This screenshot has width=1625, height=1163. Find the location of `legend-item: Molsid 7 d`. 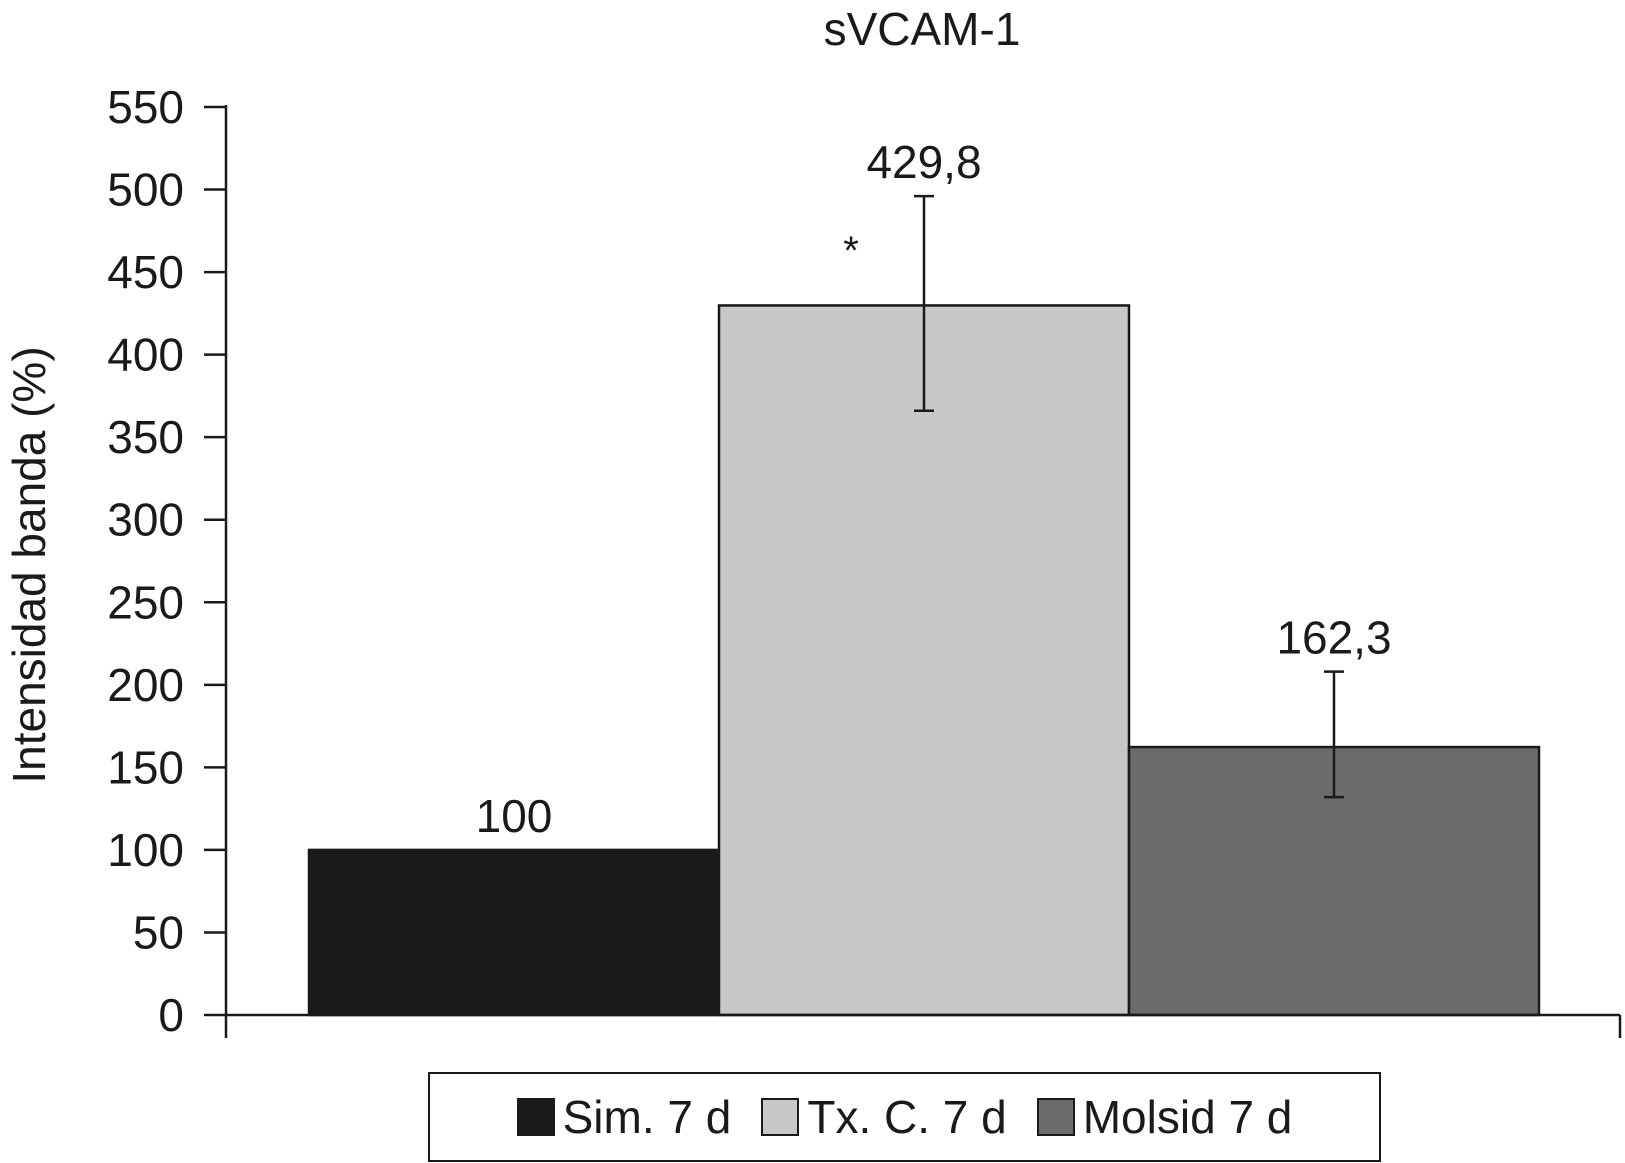

legend-item: Molsid 7 d is located at coordinates (1164, 1117).